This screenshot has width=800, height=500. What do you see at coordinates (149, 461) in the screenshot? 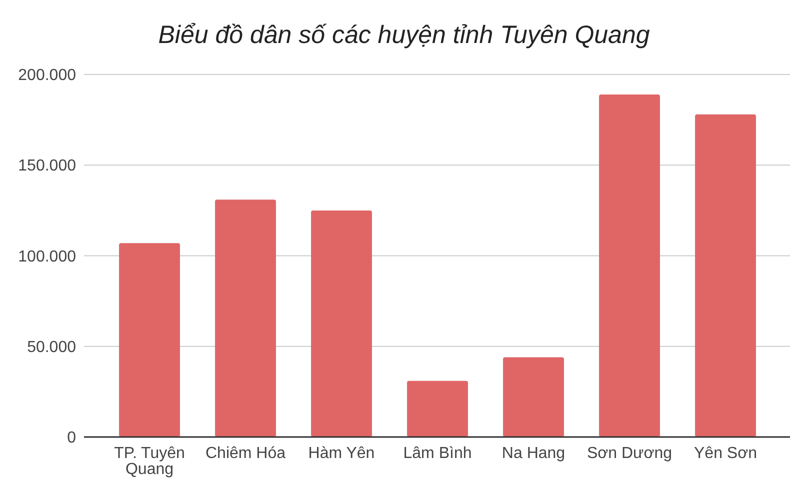
I see `x-tick-label: TP. Tuyên Quang` at bounding box center [149, 461].